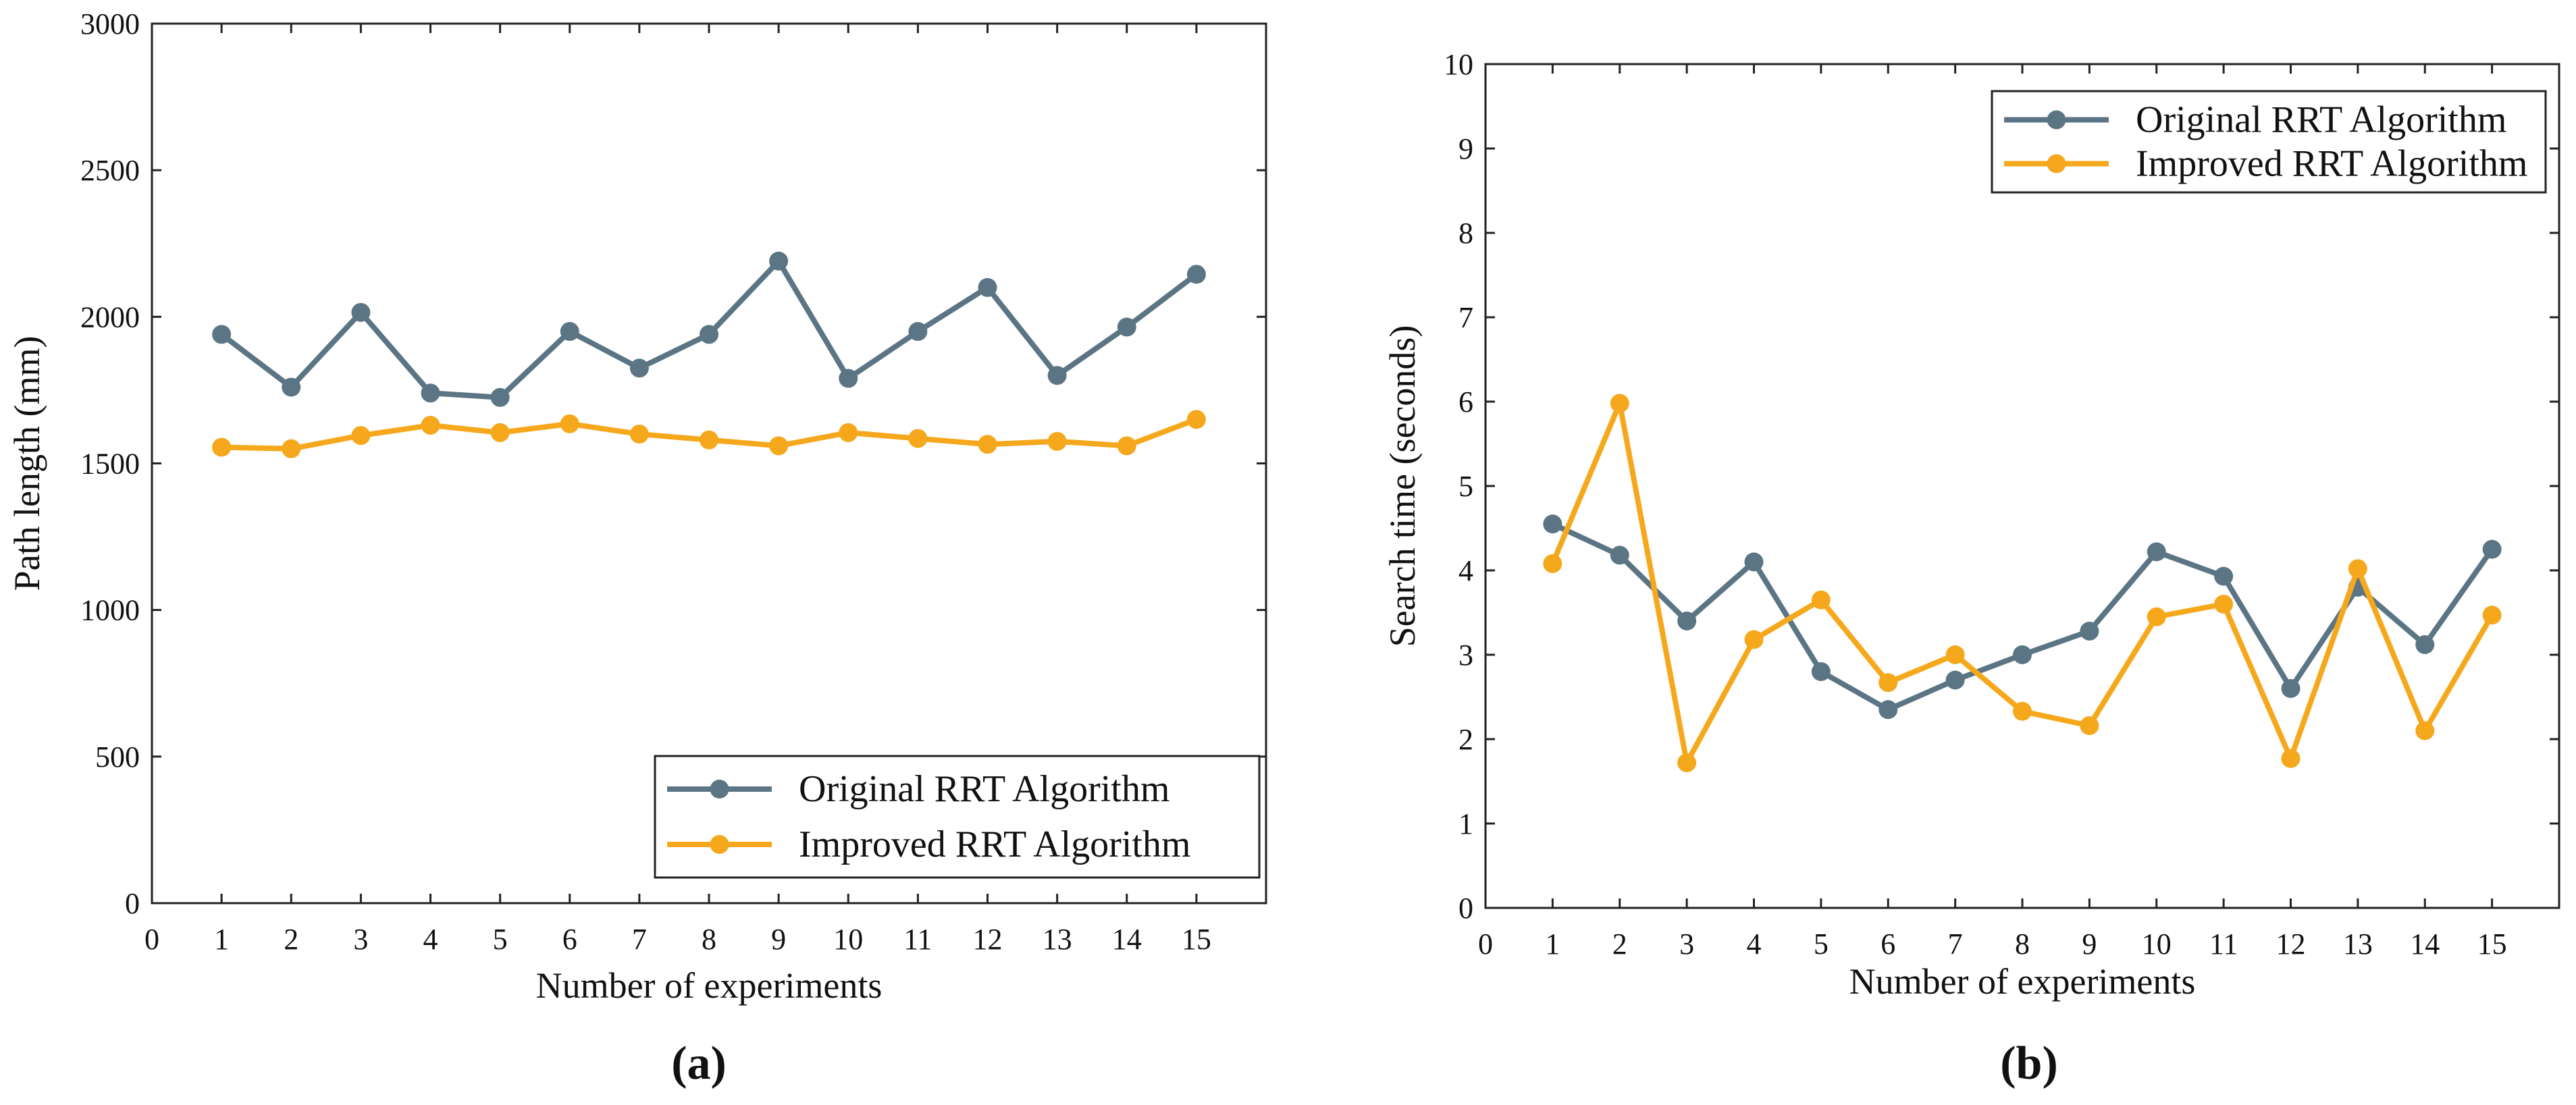 The height and width of the screenshot is (1105, 2576). I want to click on y-tick-label: 7, so click(1466, 317).